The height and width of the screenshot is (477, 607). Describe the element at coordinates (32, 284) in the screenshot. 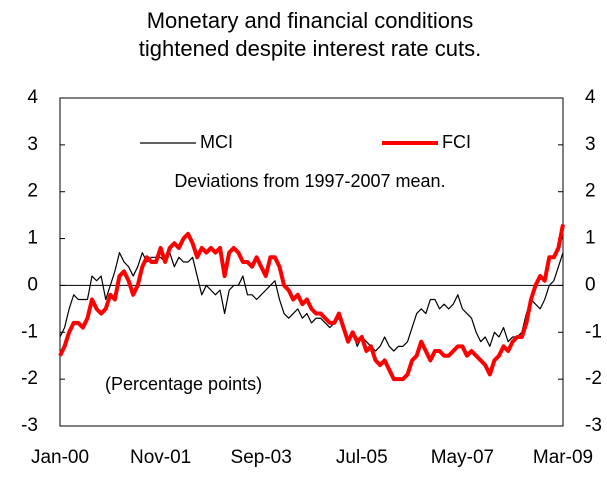

I see `y-tick-label: 0` at that location.